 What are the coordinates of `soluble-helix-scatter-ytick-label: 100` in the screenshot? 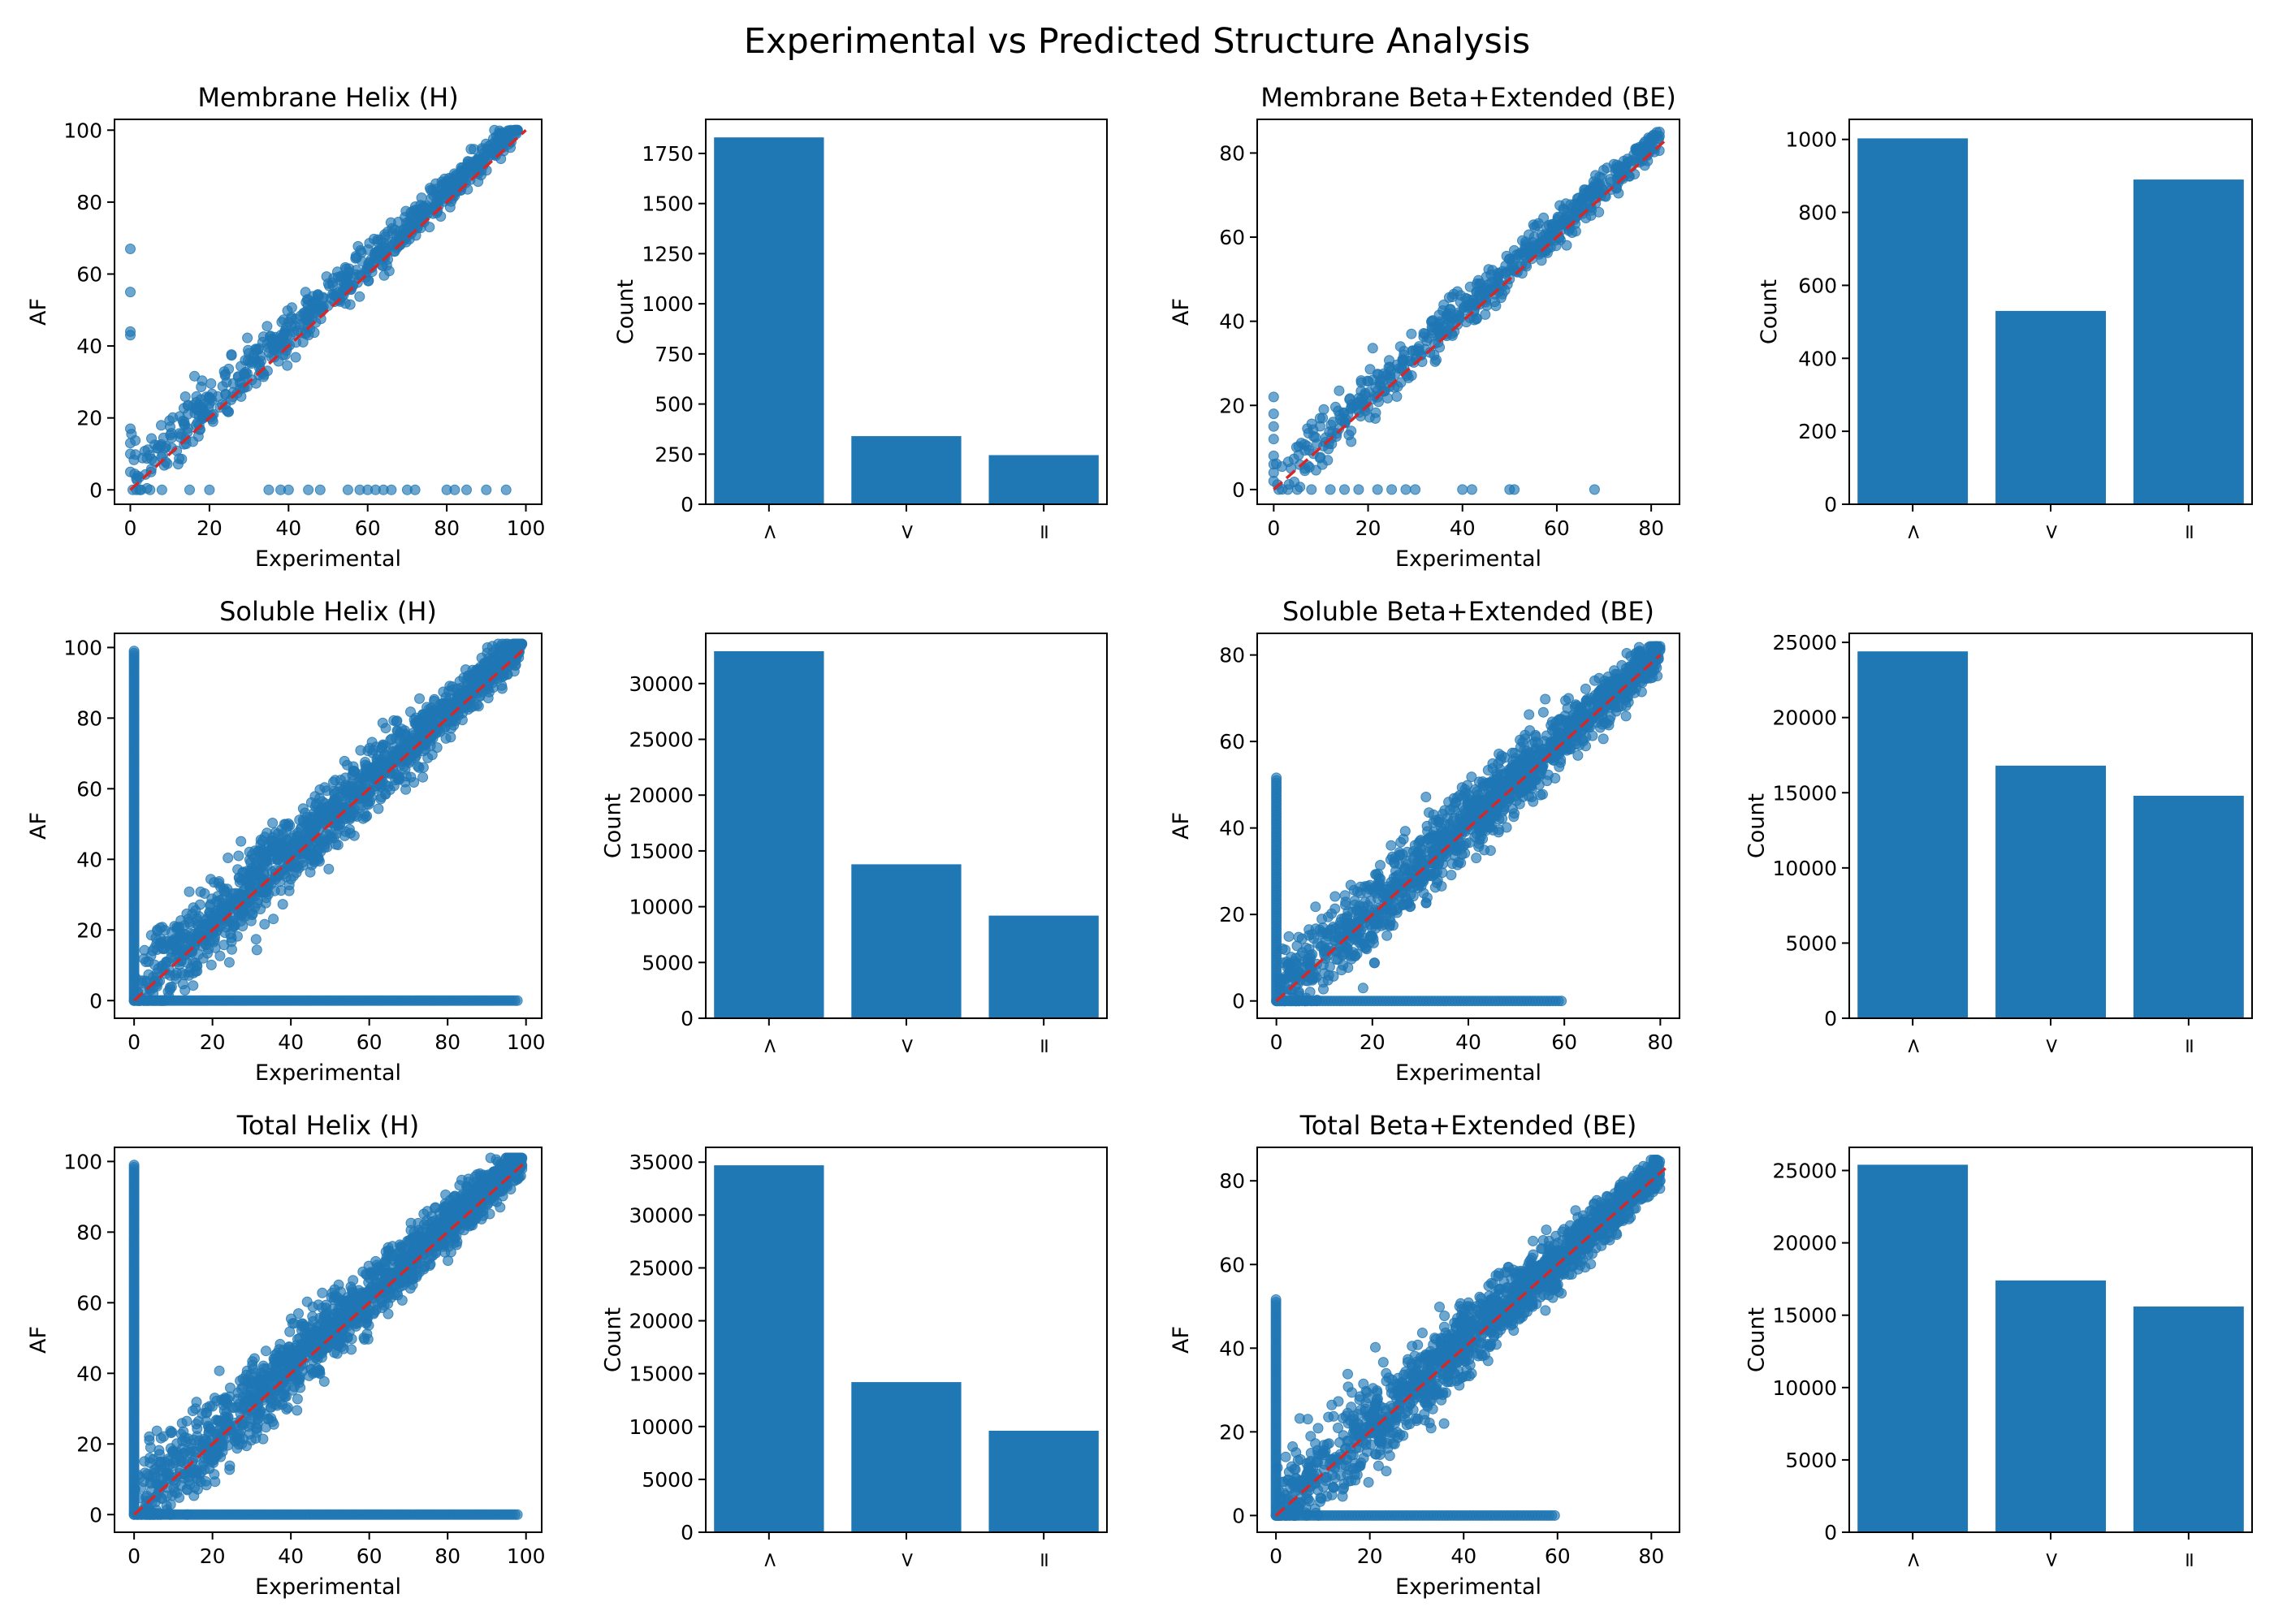 It's located at (83, 647).